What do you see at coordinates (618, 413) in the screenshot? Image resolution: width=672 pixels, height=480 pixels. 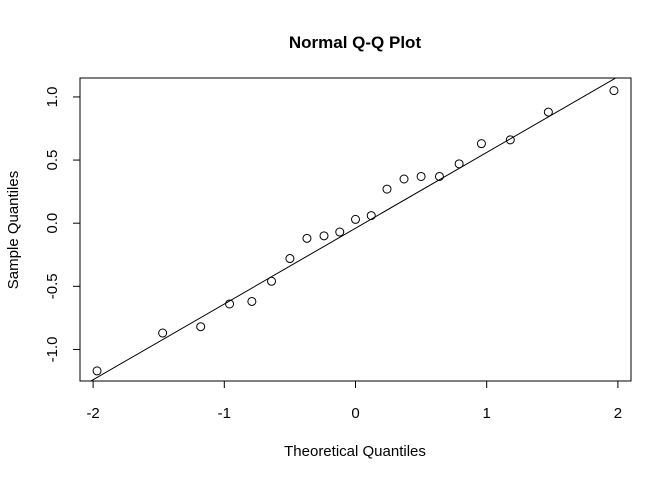 I see `x-tick-label: 2` at bounding box center [618, 413].